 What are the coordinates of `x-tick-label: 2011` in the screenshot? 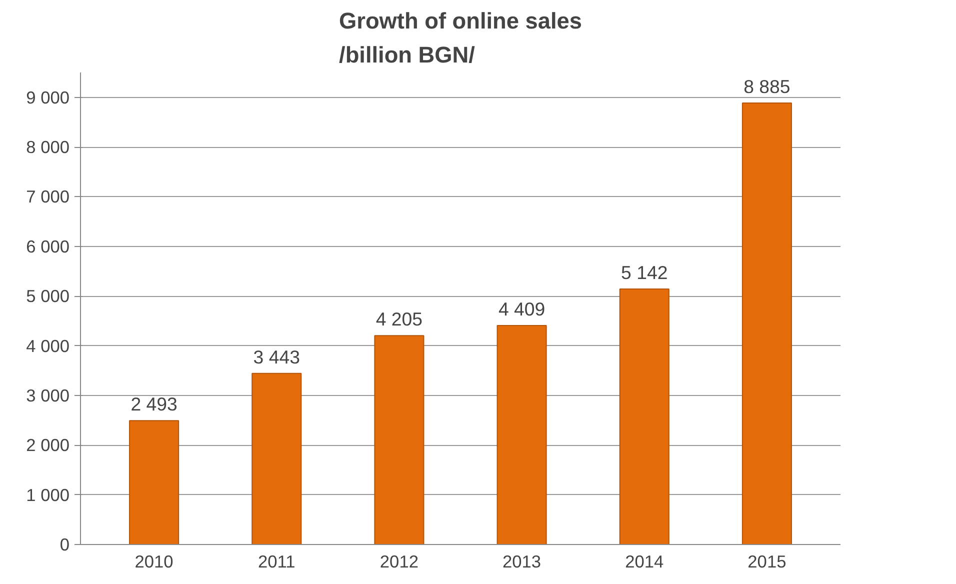 It's located at (277, 562).